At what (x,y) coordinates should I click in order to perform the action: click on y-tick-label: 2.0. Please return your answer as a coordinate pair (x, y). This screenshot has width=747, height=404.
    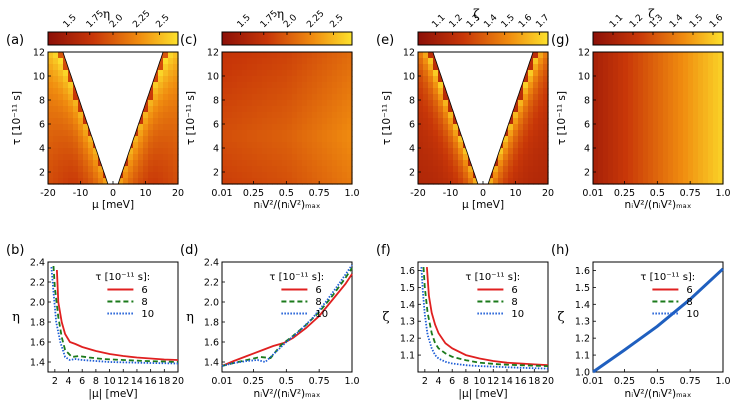
    Looking at the image, I should click on (37, 303).